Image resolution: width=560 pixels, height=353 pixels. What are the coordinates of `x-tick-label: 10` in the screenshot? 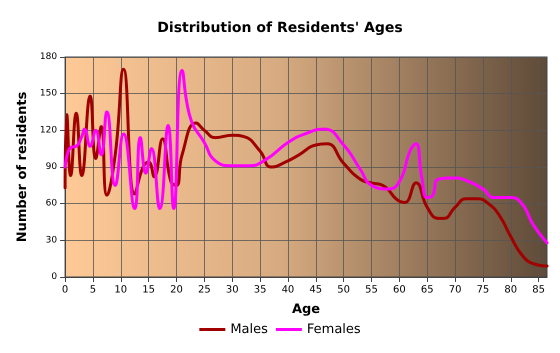 It's located at (121, 290).